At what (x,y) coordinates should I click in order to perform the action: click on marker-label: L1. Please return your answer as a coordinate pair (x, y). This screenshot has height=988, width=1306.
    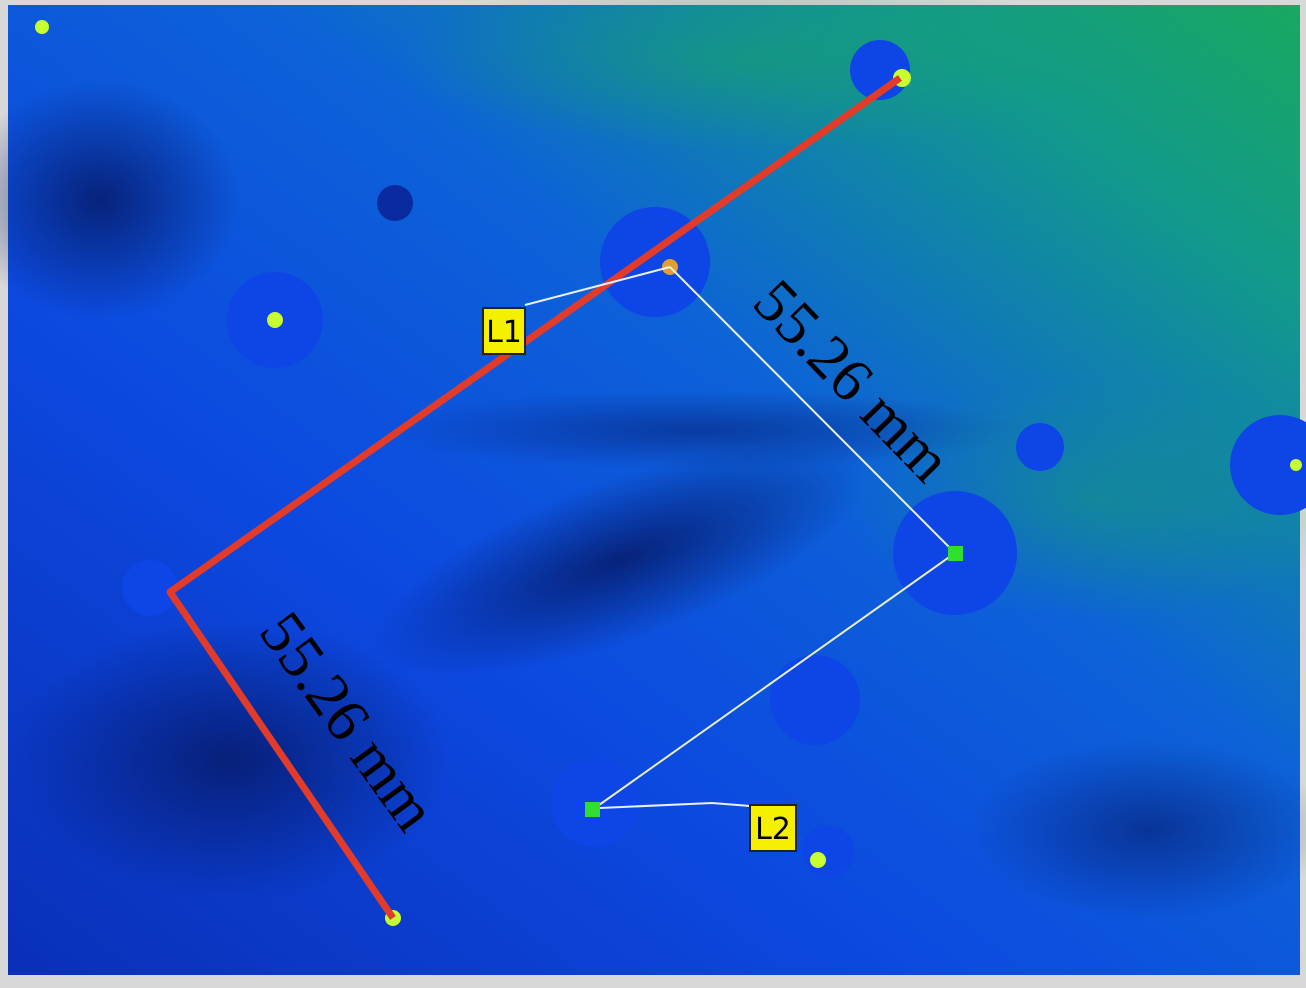
    Looking at the image, I should click on (504, 332).